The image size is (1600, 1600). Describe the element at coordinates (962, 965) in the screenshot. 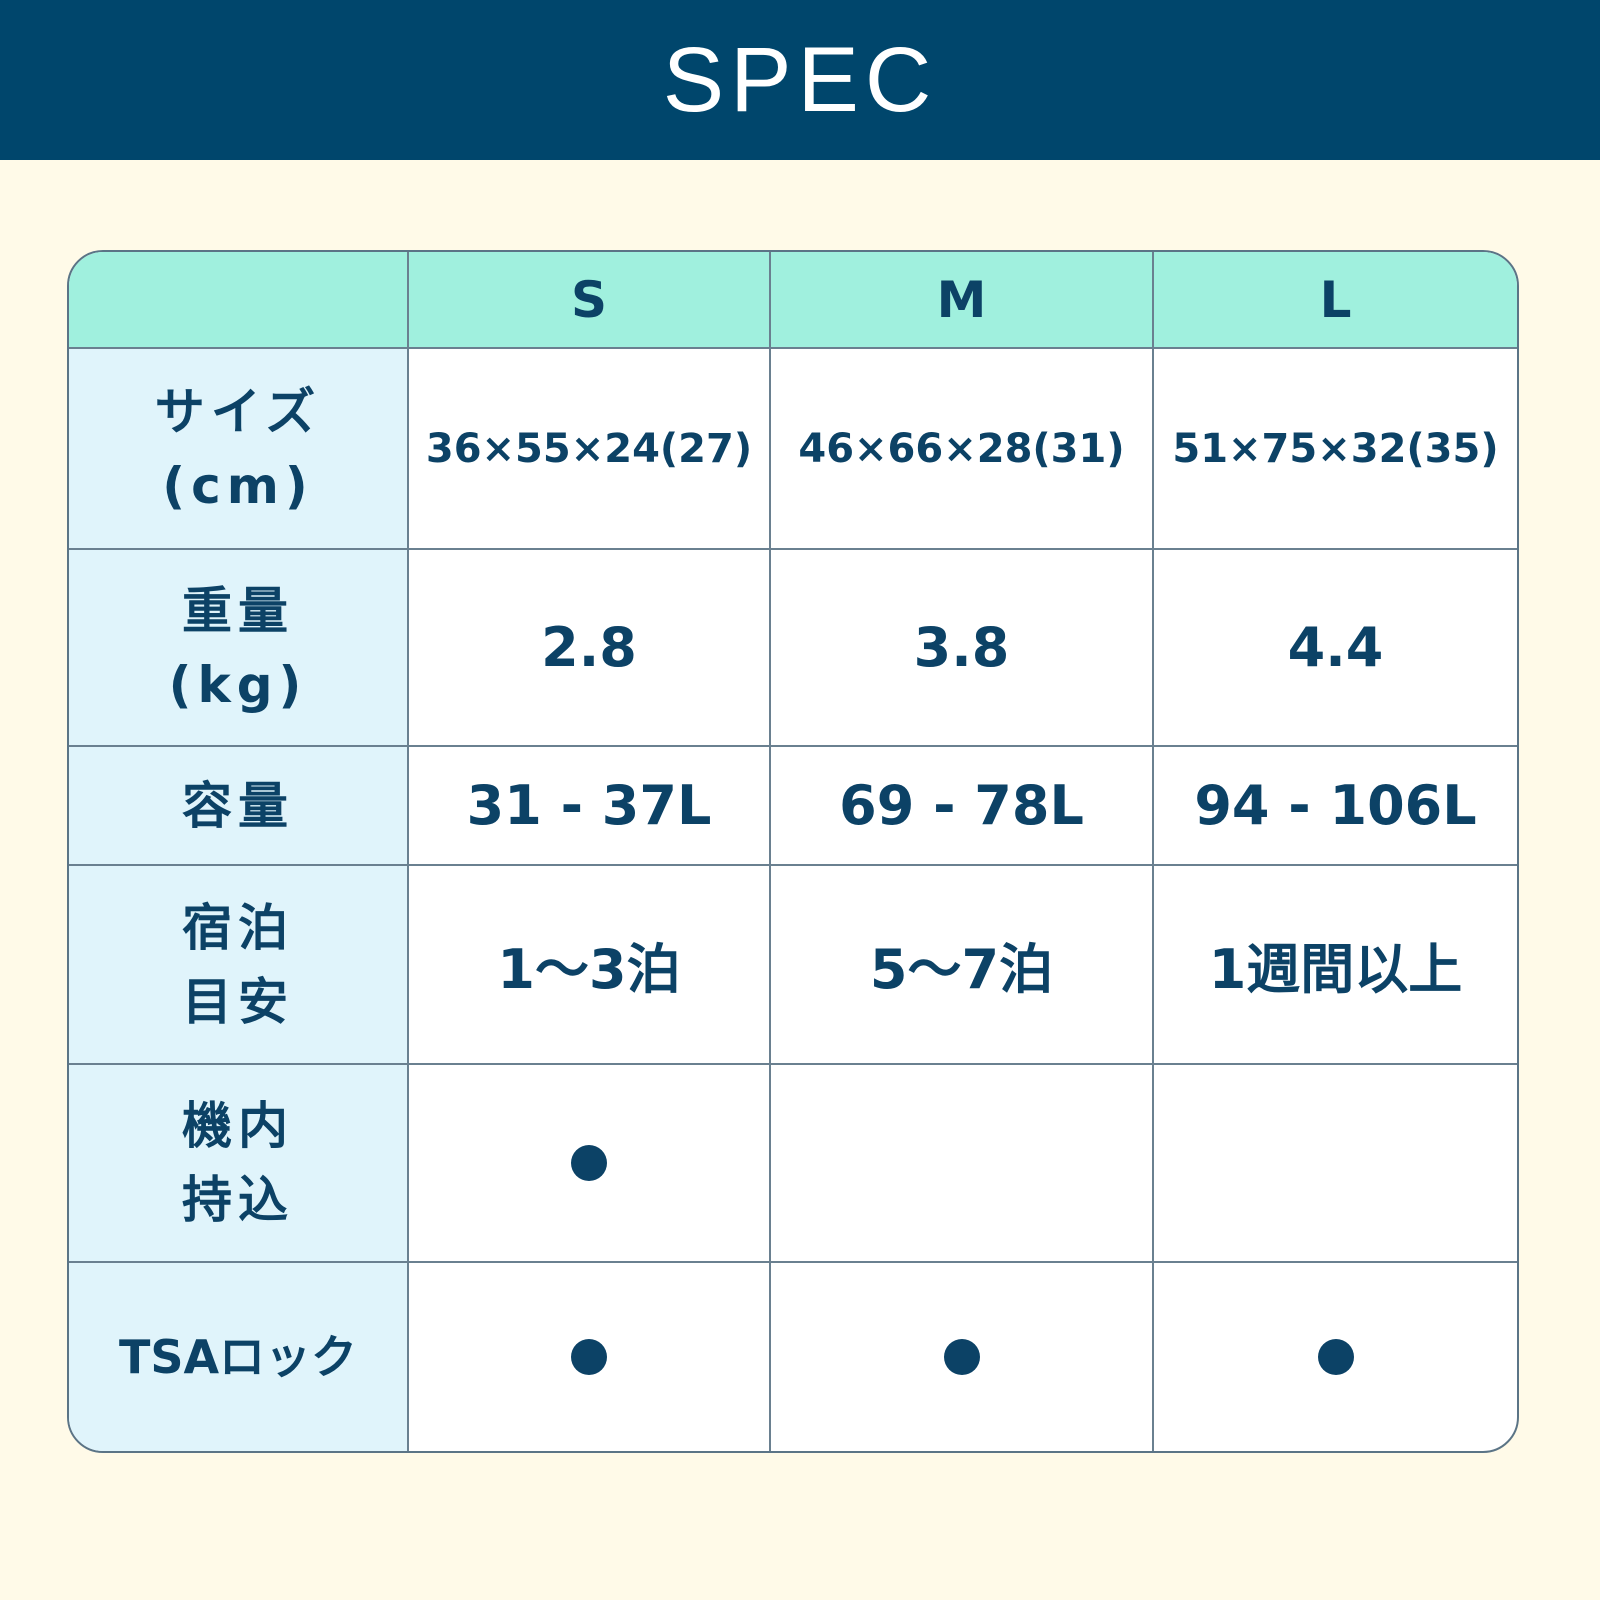

I see `nights-m: 5〜7泊` at that location.